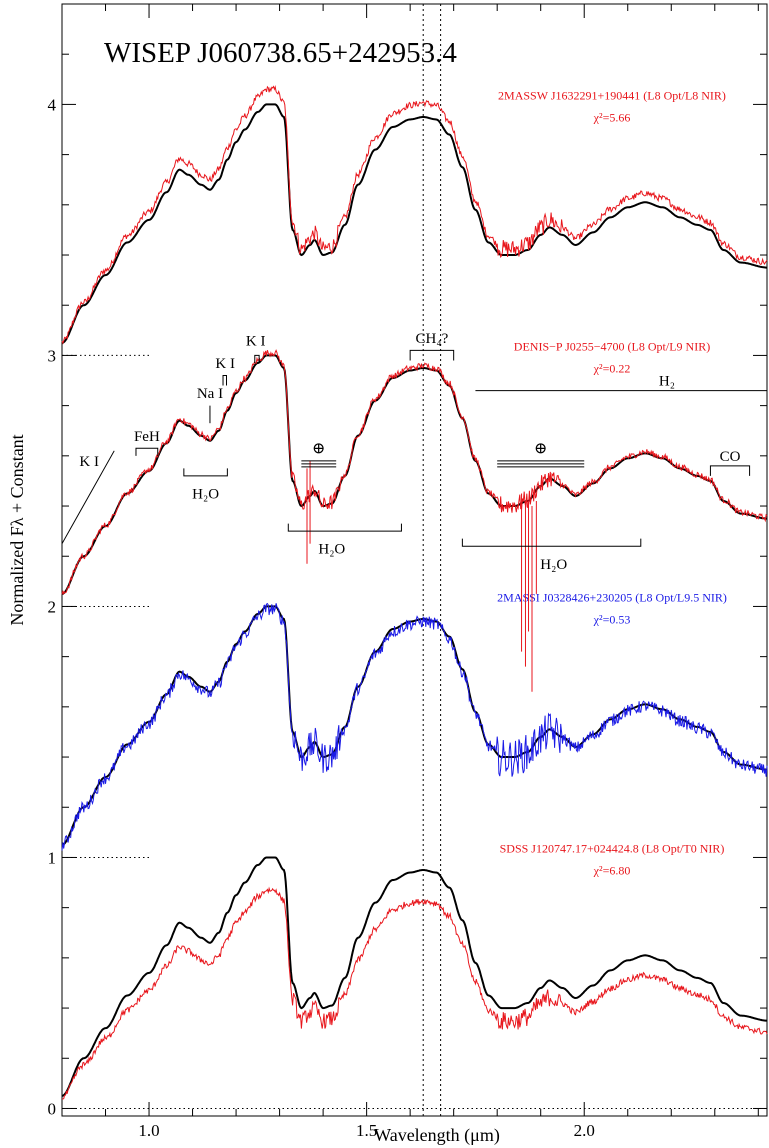  Describe the element at coordinates (366, 1130) in the screenshot. I see `x-tick-label: 1.5` at that location.